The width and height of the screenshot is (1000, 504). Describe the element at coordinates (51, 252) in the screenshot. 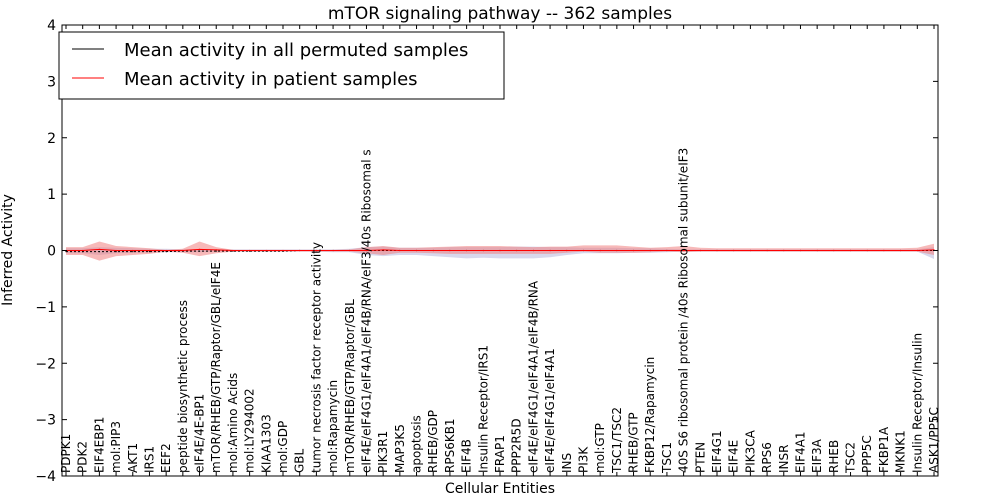

I see `y-tick-label: 0` at that location.